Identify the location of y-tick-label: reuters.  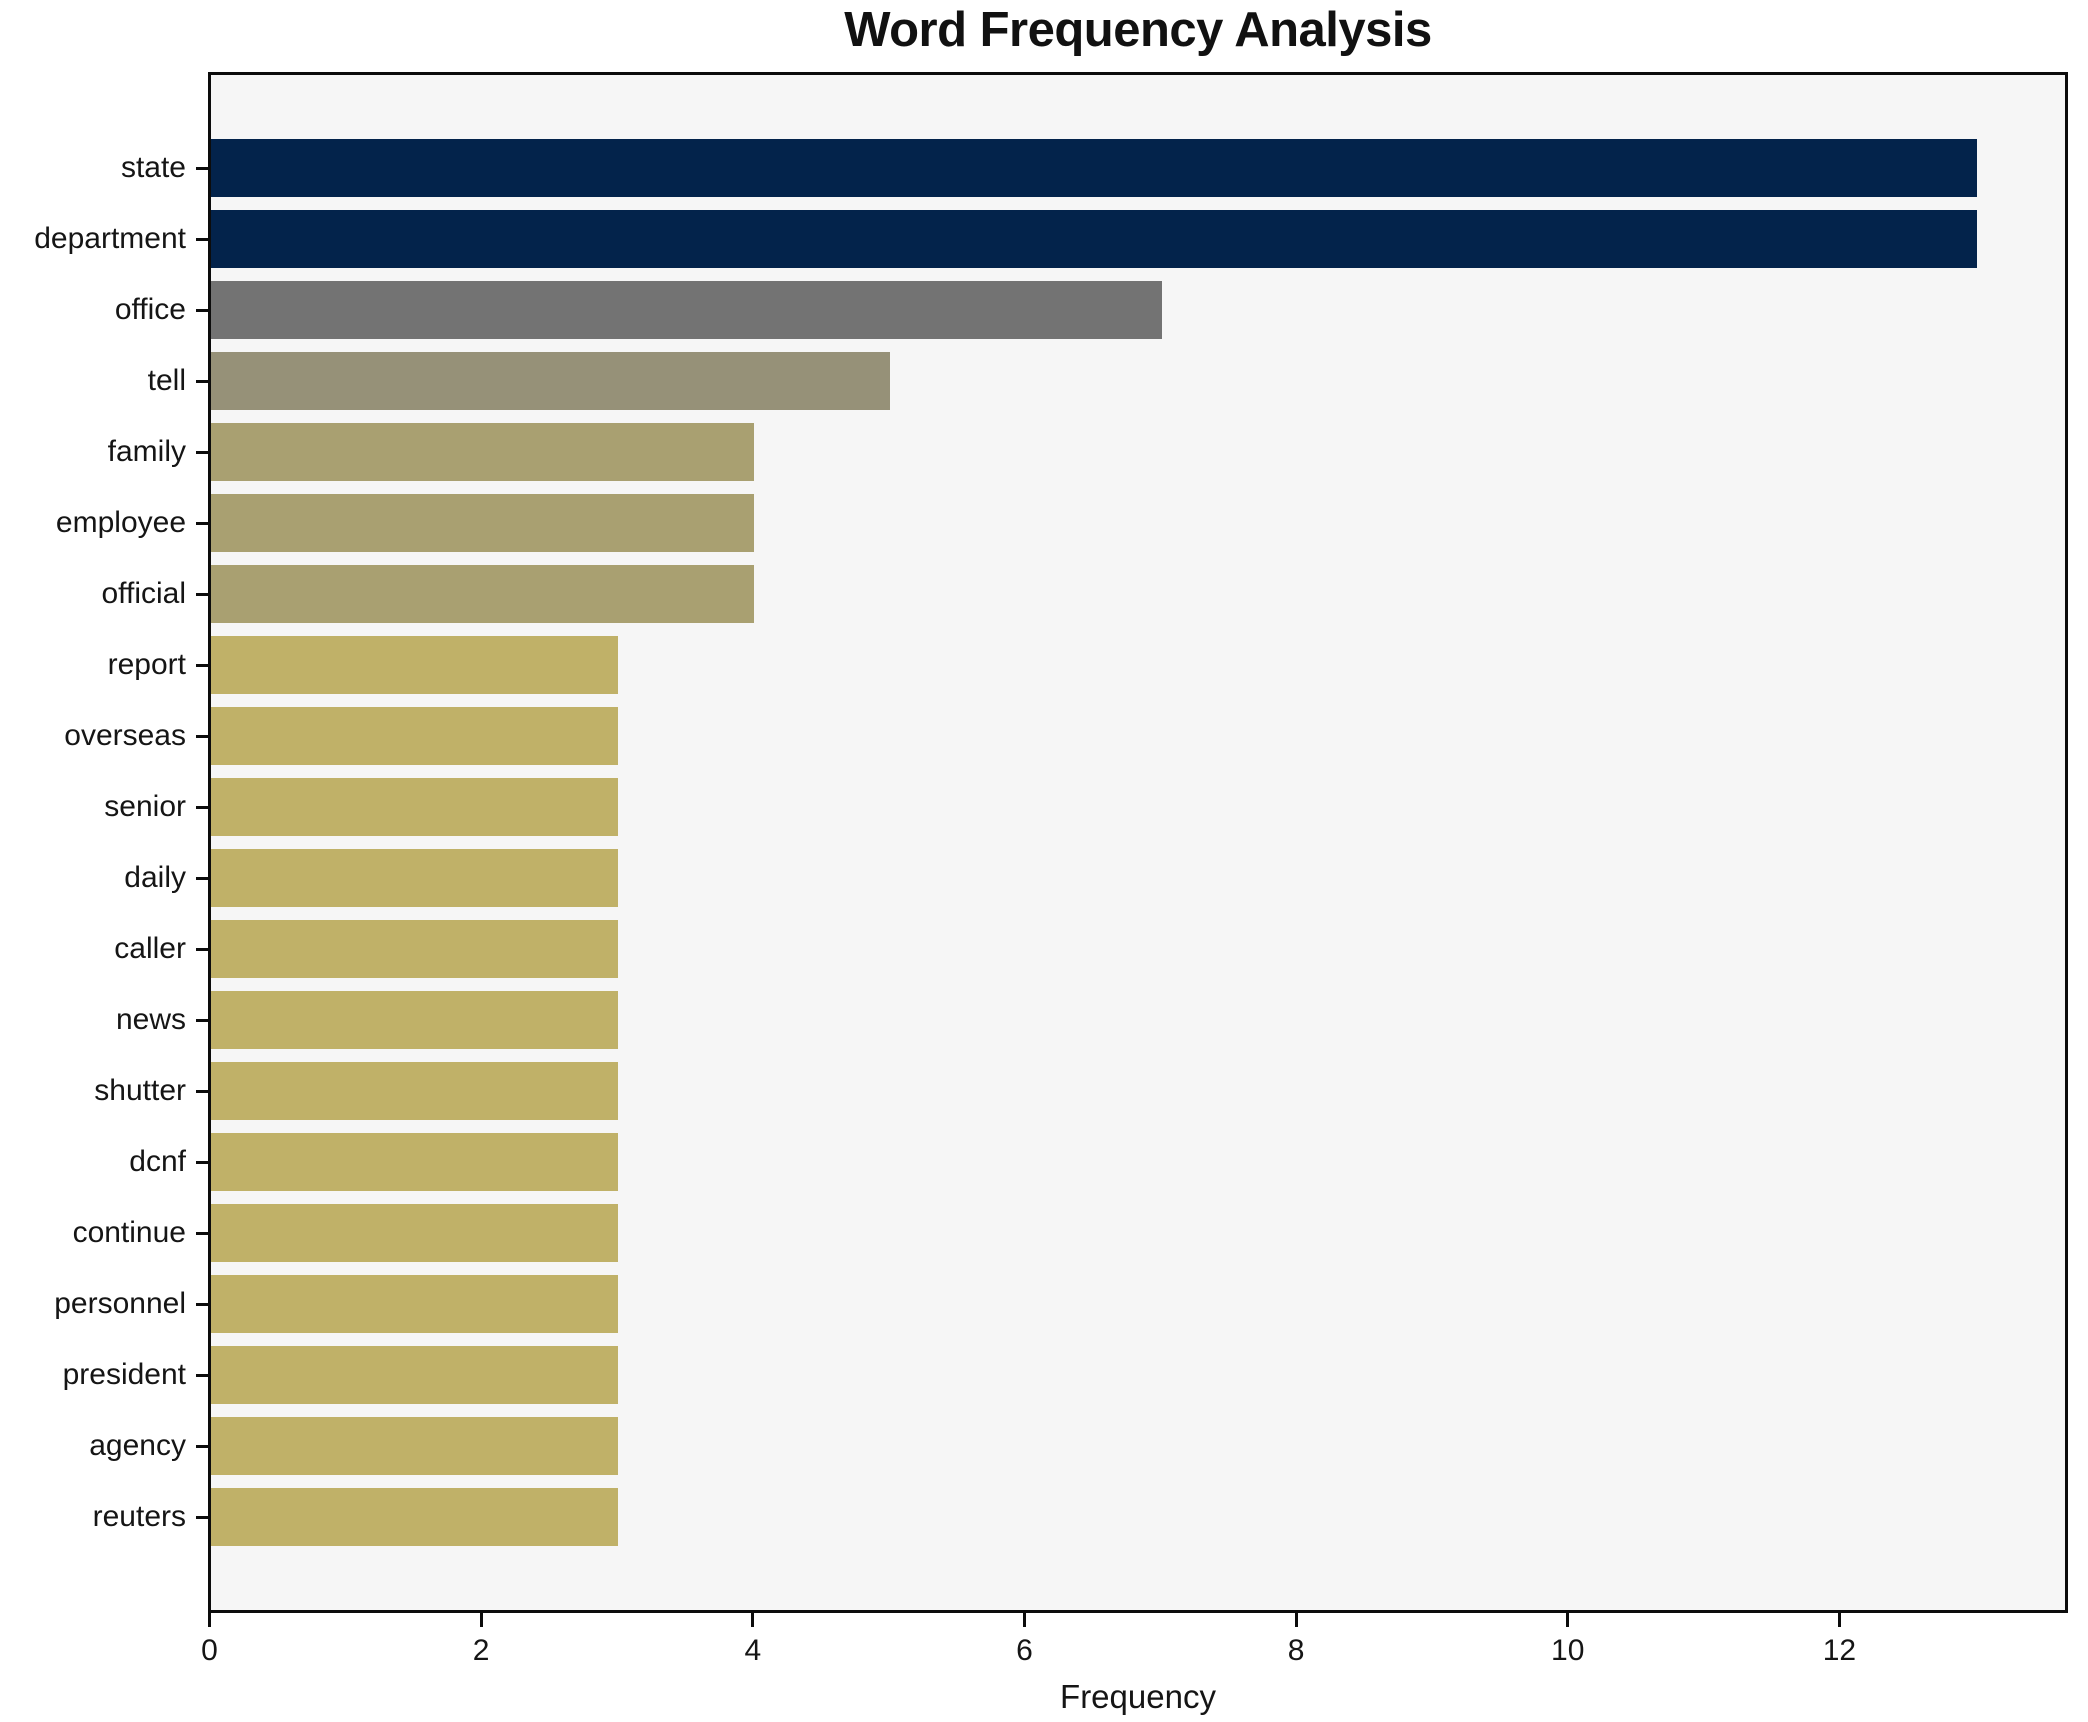
(139, 1516).